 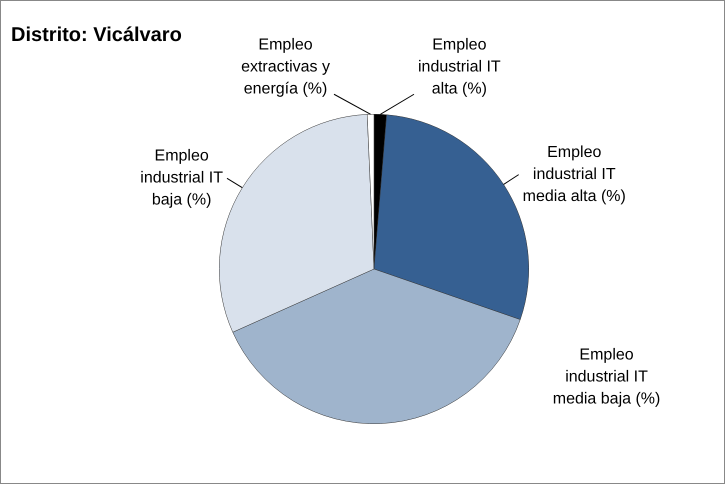 I want to click on slice-label: Empleo industrial IT media baja (%), so click(x=606, y=377).